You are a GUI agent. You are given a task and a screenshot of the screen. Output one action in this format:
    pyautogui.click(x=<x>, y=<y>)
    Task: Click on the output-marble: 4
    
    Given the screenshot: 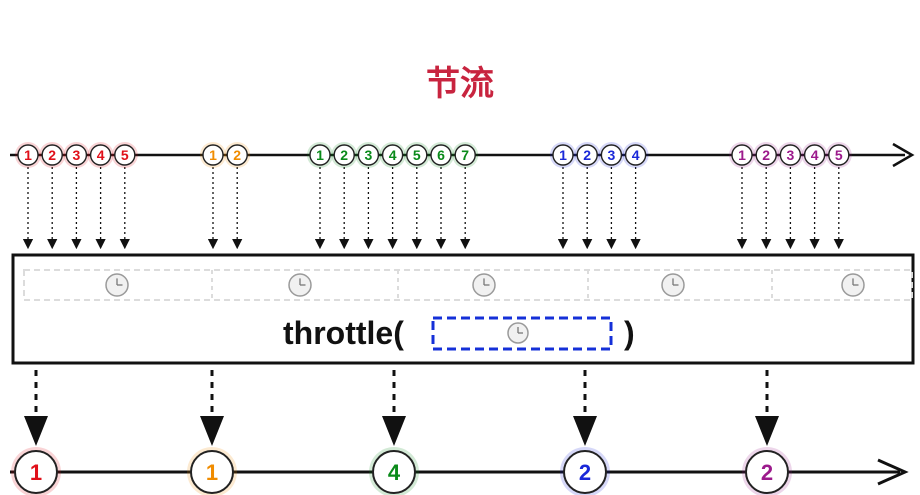 What is the action you would take?
    pyautogui.click(x=394, y=471)
    